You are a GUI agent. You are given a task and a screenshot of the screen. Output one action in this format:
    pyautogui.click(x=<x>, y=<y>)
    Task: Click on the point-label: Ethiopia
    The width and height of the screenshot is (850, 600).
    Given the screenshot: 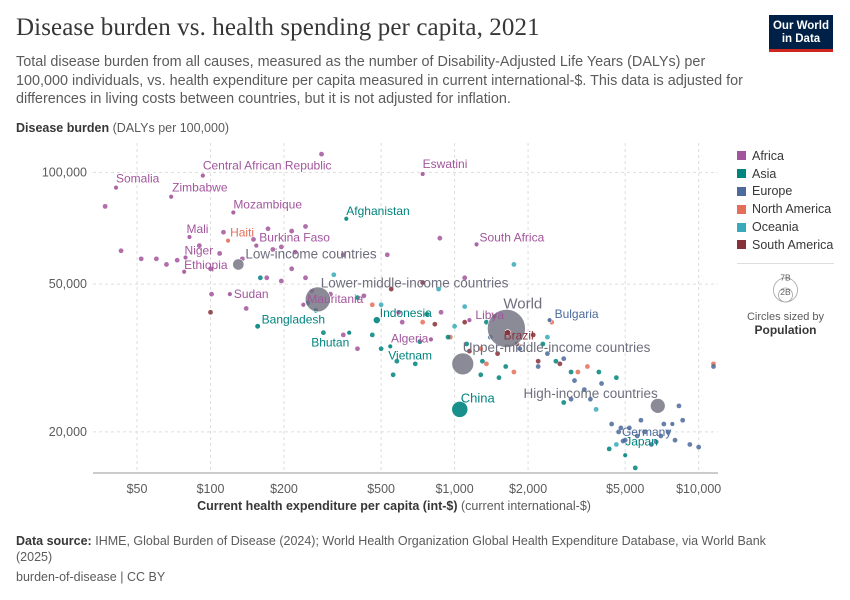 What is the action you would take?
    pyautogui.click(x=206, y=265)
    